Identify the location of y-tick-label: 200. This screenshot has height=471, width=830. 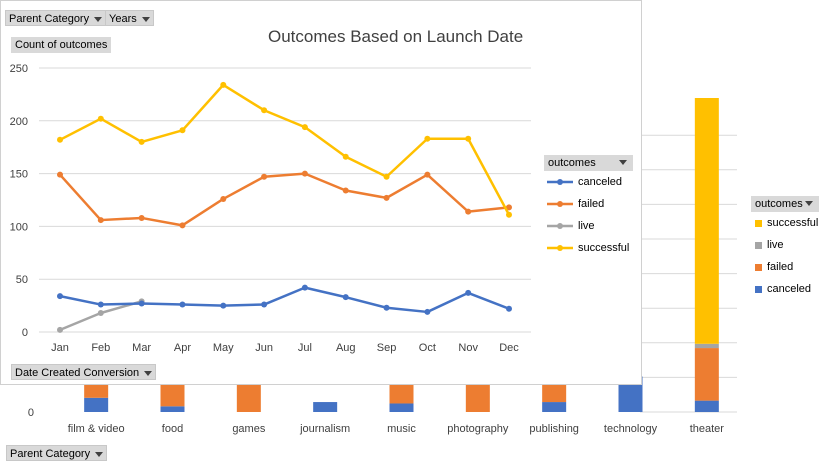
(19, 122).